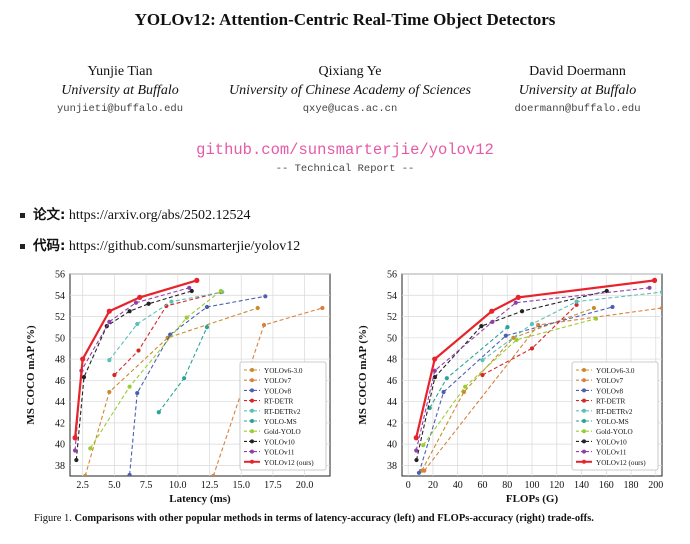 The width and height of the screenshot is (690, 544). Describe the element at coordinates (392, 381) in the screenshot. I see `y-tick-label: 46` at that location.